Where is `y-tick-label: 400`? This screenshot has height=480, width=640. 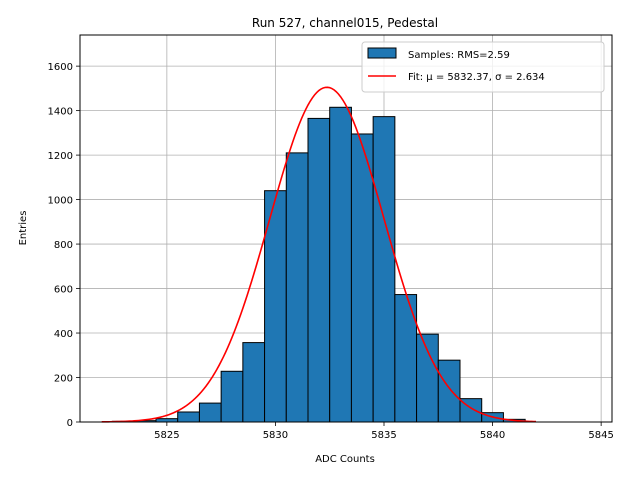 y-tick-label: 400 is located at coordinates (63, 334).